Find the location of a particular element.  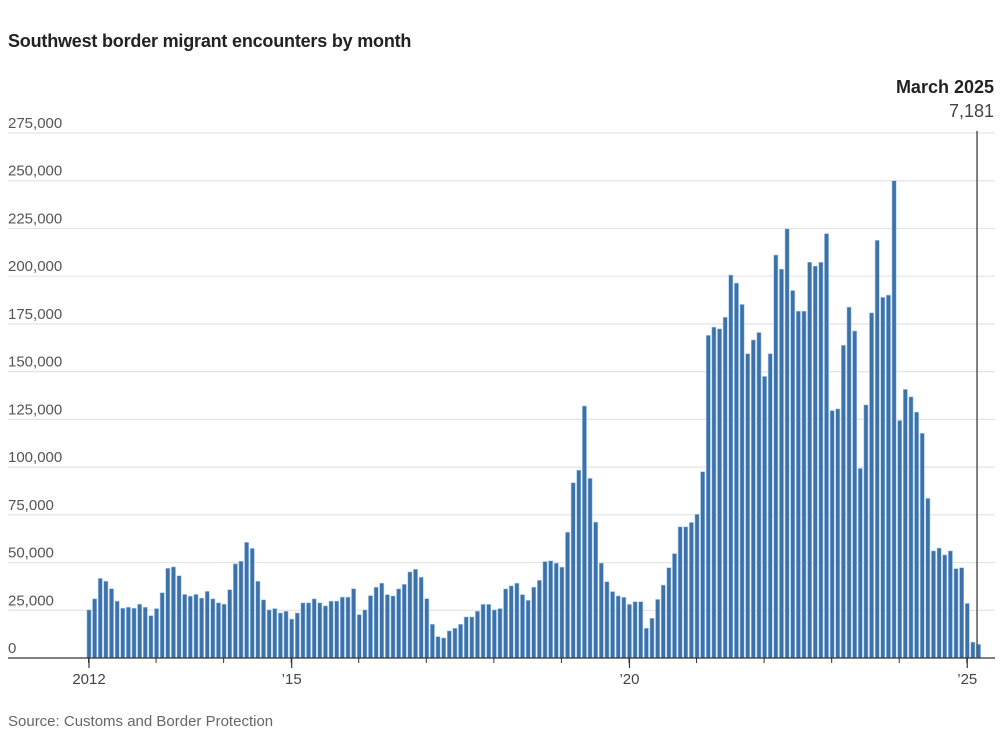

y-tick-label: 25,000 is located at coordinates (31, 600).